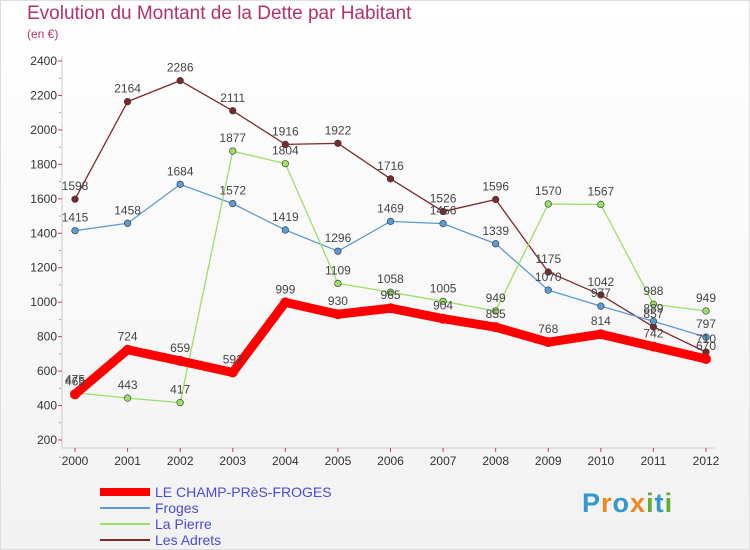 The height and width of the screenshot is (550, 750). I want to click on legend-label: Froges, so click(177, 508).